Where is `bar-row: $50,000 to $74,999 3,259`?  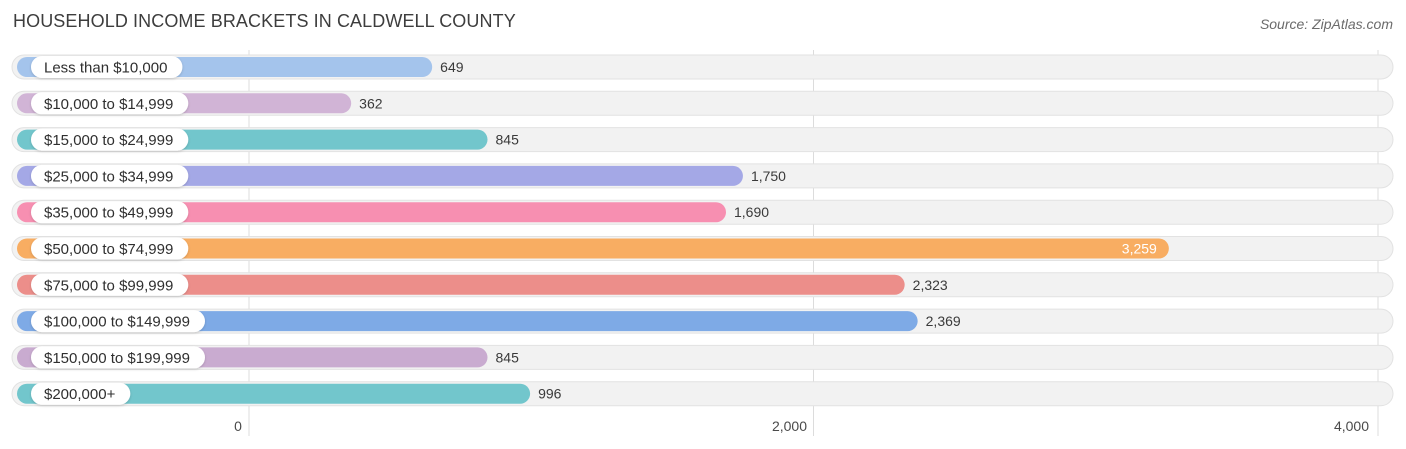
bar-row: $50,000 to $74,999 3,259 is located at coordinates (702, 248).